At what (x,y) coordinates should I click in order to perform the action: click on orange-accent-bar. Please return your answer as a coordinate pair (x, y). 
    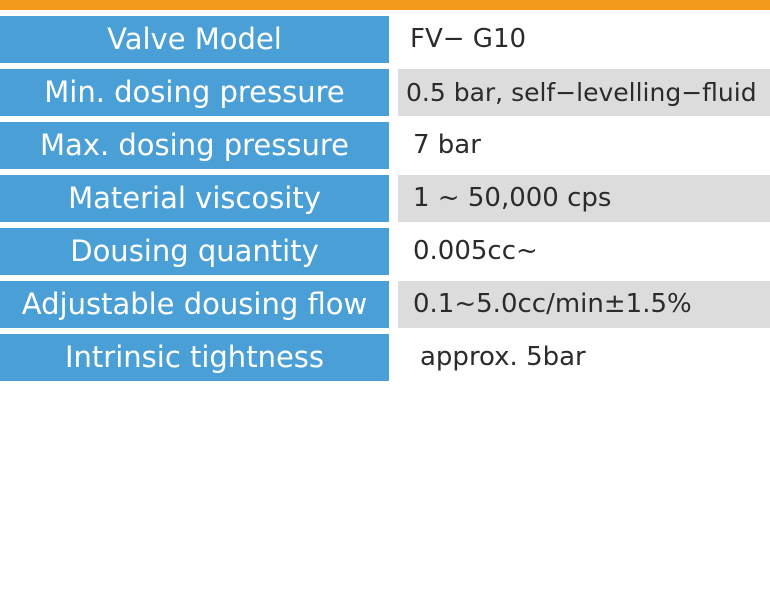
    Looking at the image, I should click on (385, 5).